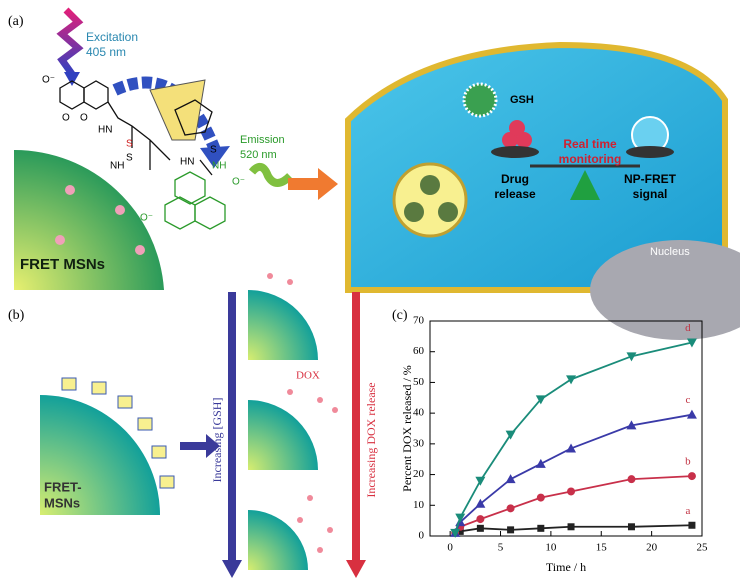 The image size is (740, 587). I want to click on x-tick-label: 5, so click(501, 548).